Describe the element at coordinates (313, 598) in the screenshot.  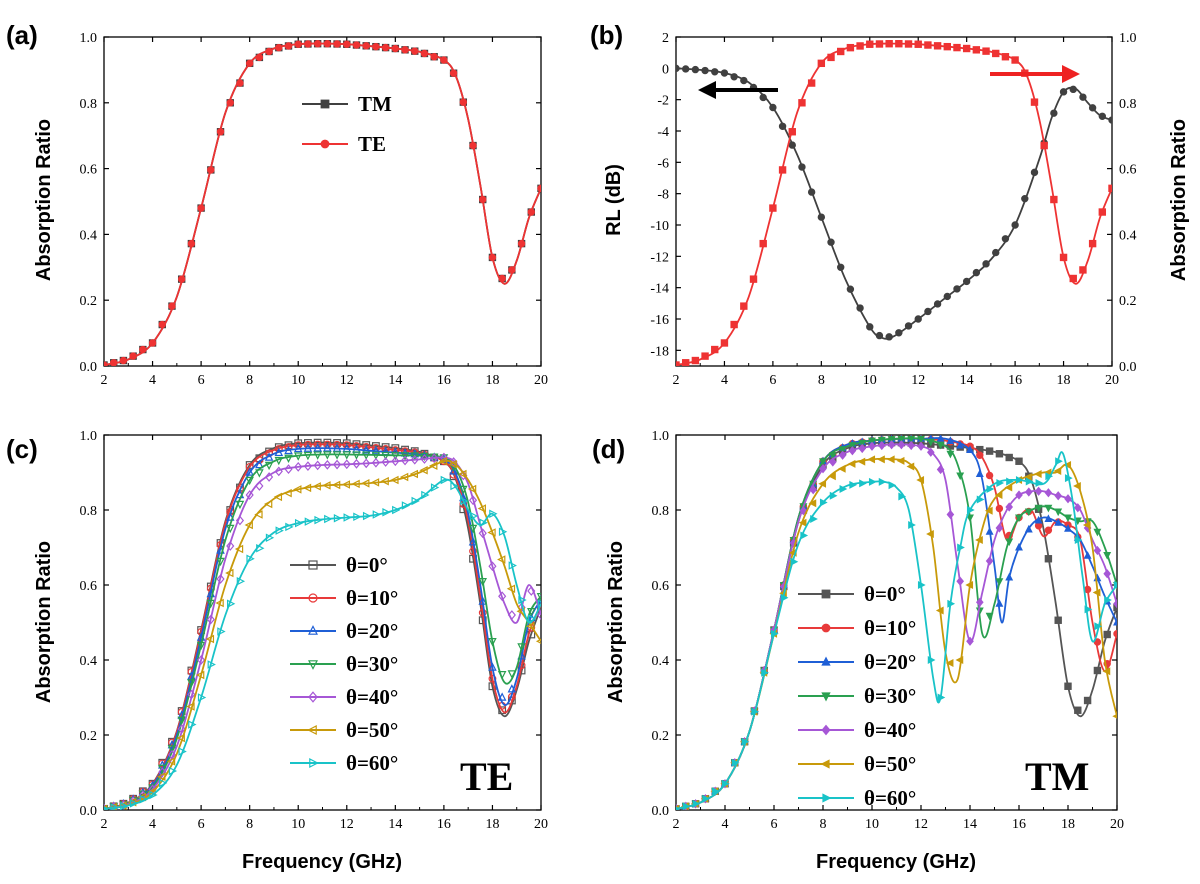
I see `legend-marker` at that location.